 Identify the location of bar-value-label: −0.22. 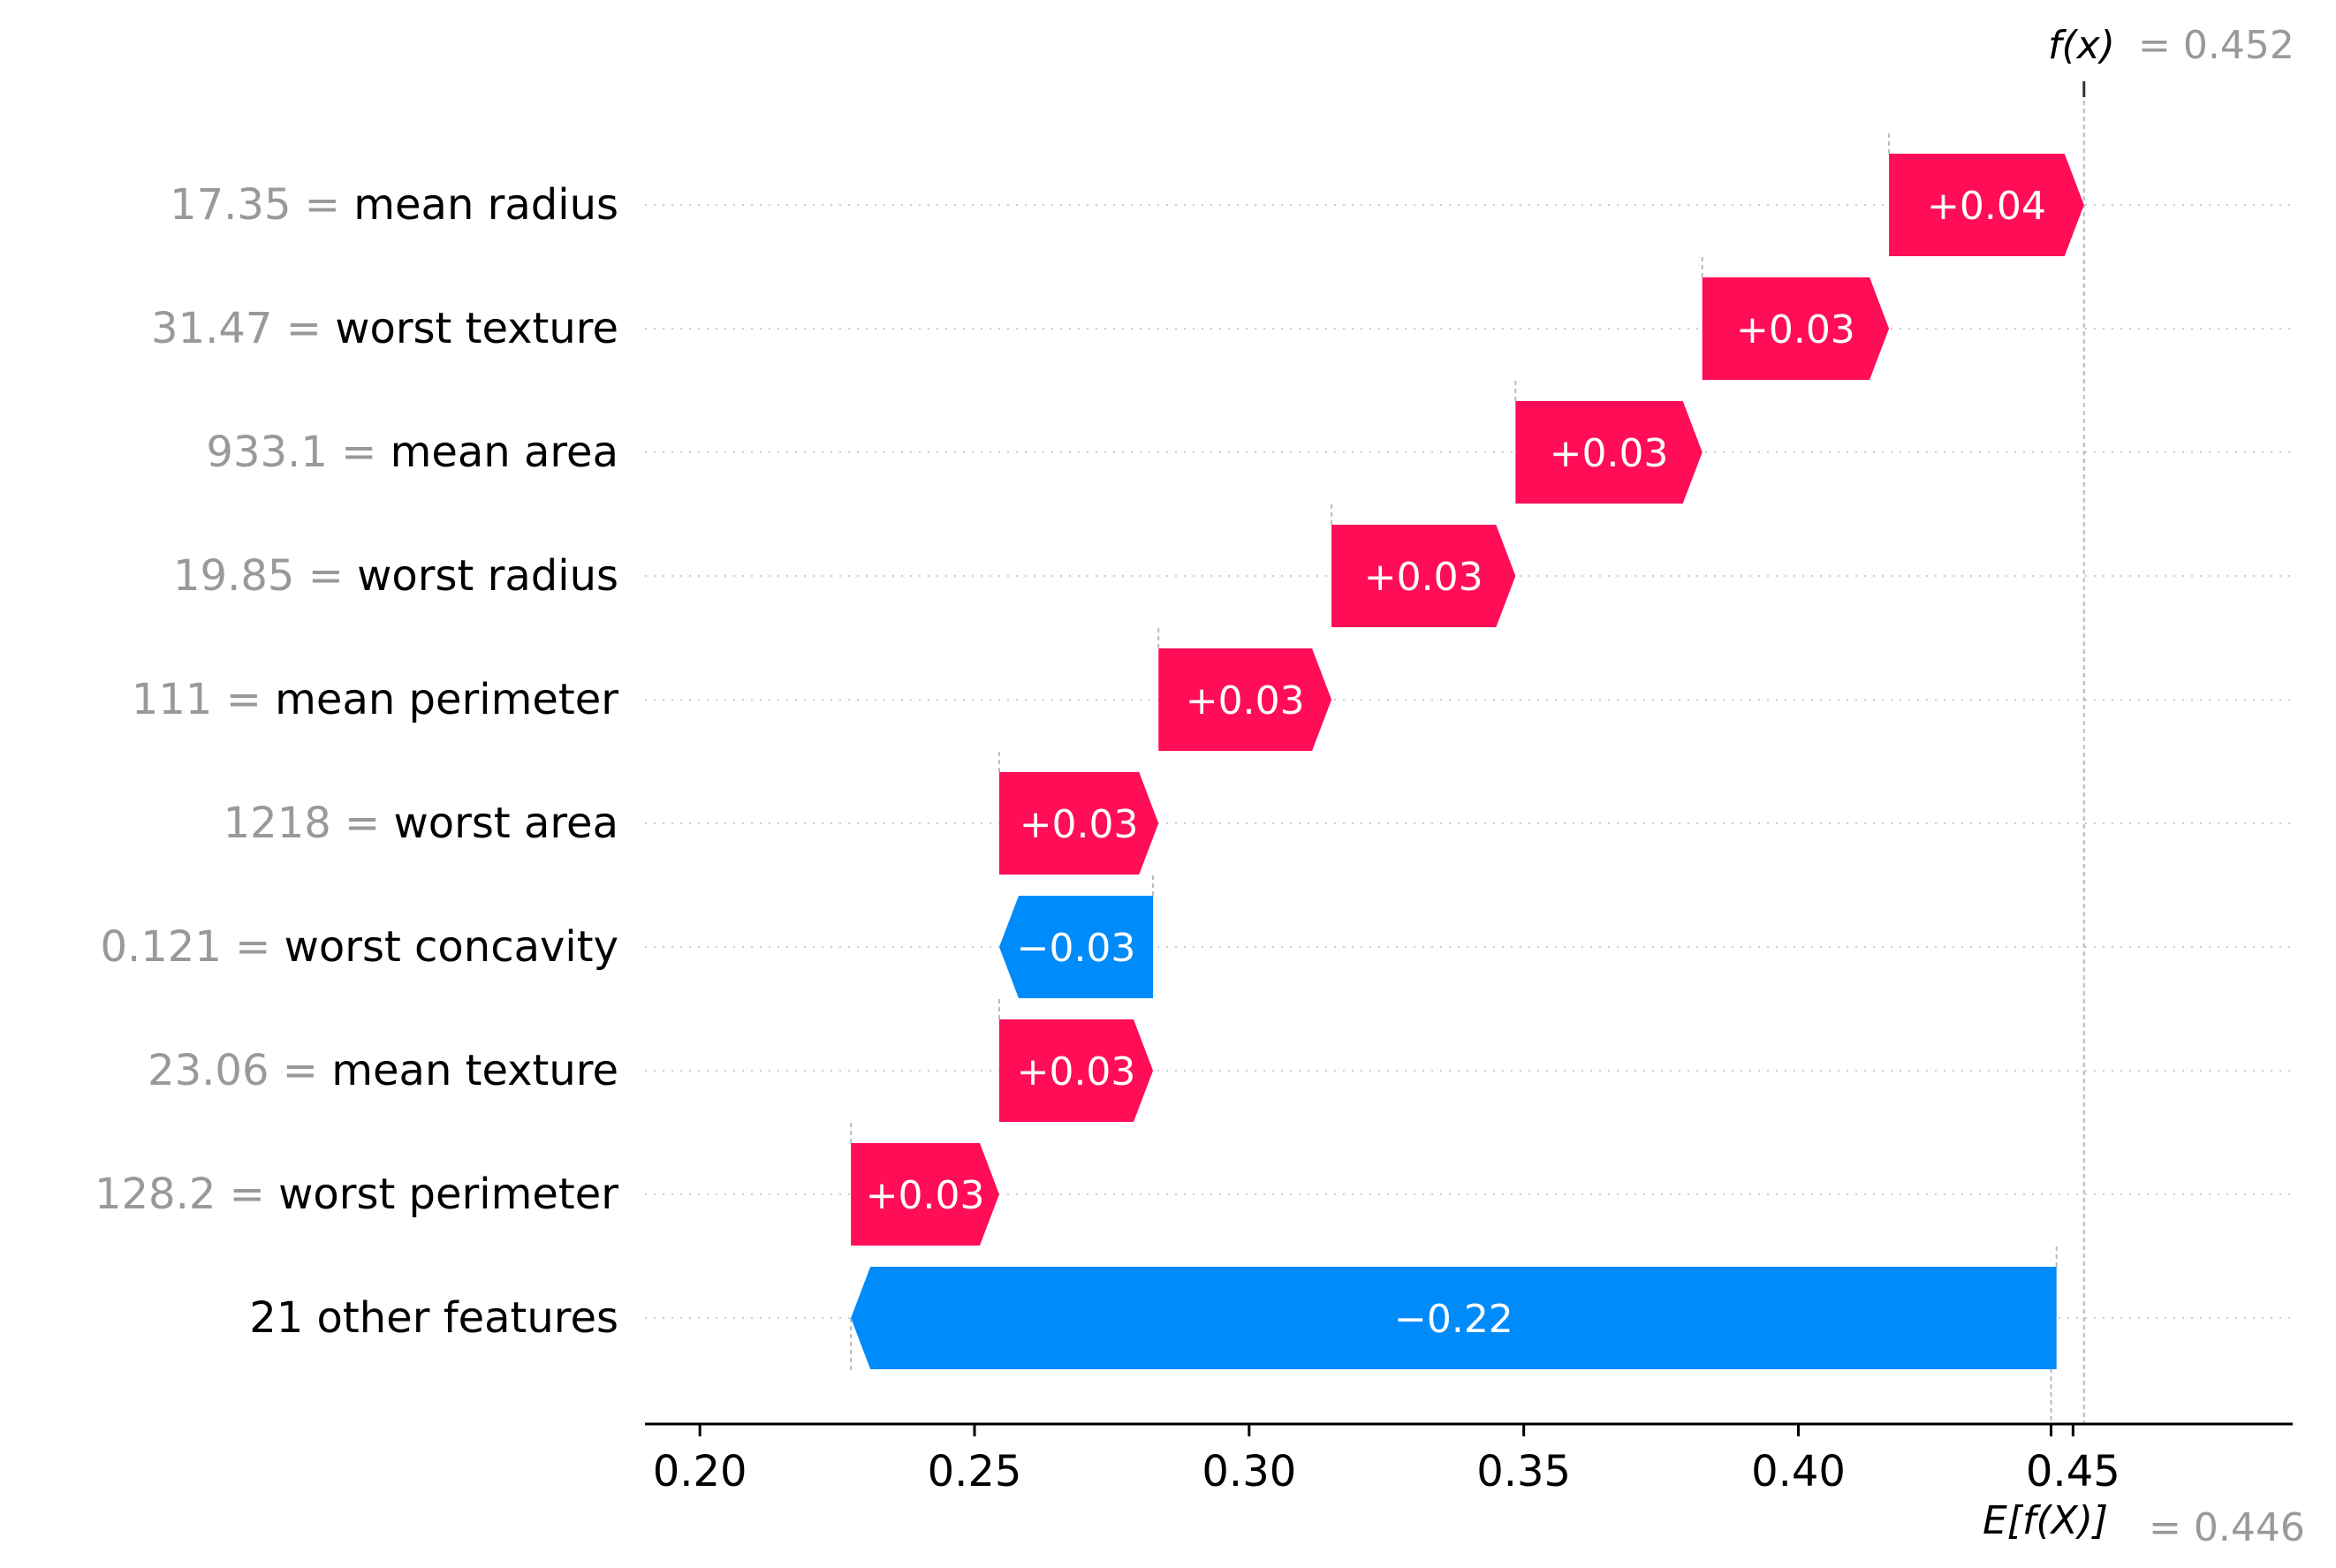
(1453, 1319).